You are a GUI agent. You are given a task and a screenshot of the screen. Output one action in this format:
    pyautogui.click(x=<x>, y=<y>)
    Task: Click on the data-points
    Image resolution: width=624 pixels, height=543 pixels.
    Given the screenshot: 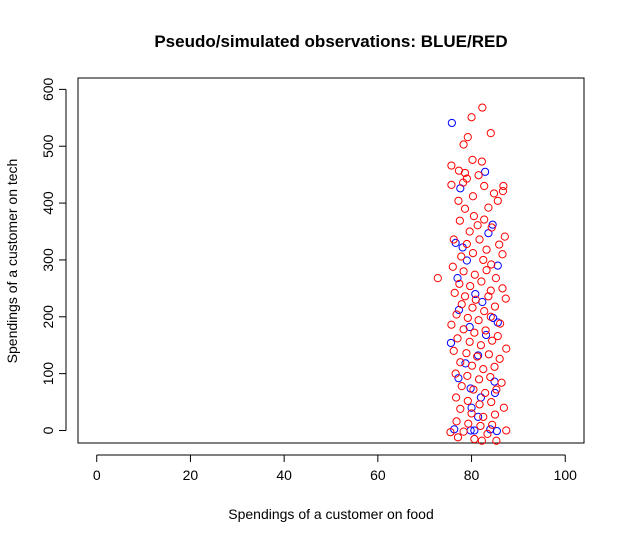 What is the action you would take?
    pyautogui.click(x=472, y=274)
    